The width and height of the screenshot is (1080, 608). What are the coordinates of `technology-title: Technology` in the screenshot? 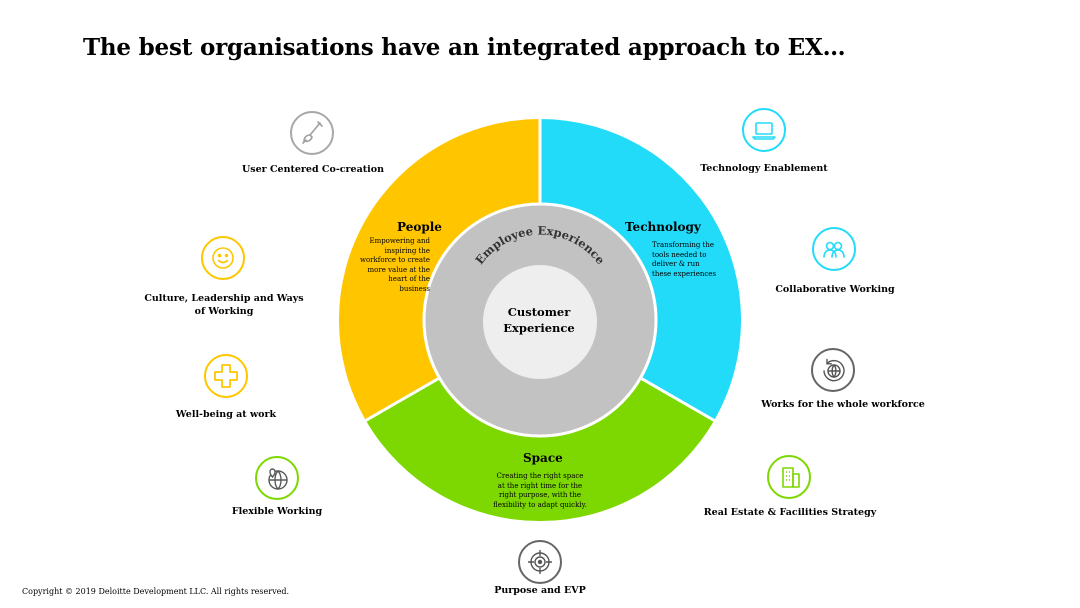 It's located at (663, 227).